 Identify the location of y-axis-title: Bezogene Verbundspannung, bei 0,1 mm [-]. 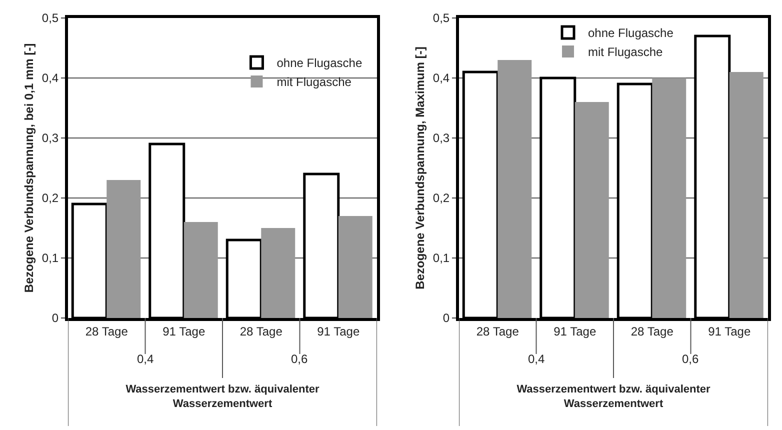
(29, 168).